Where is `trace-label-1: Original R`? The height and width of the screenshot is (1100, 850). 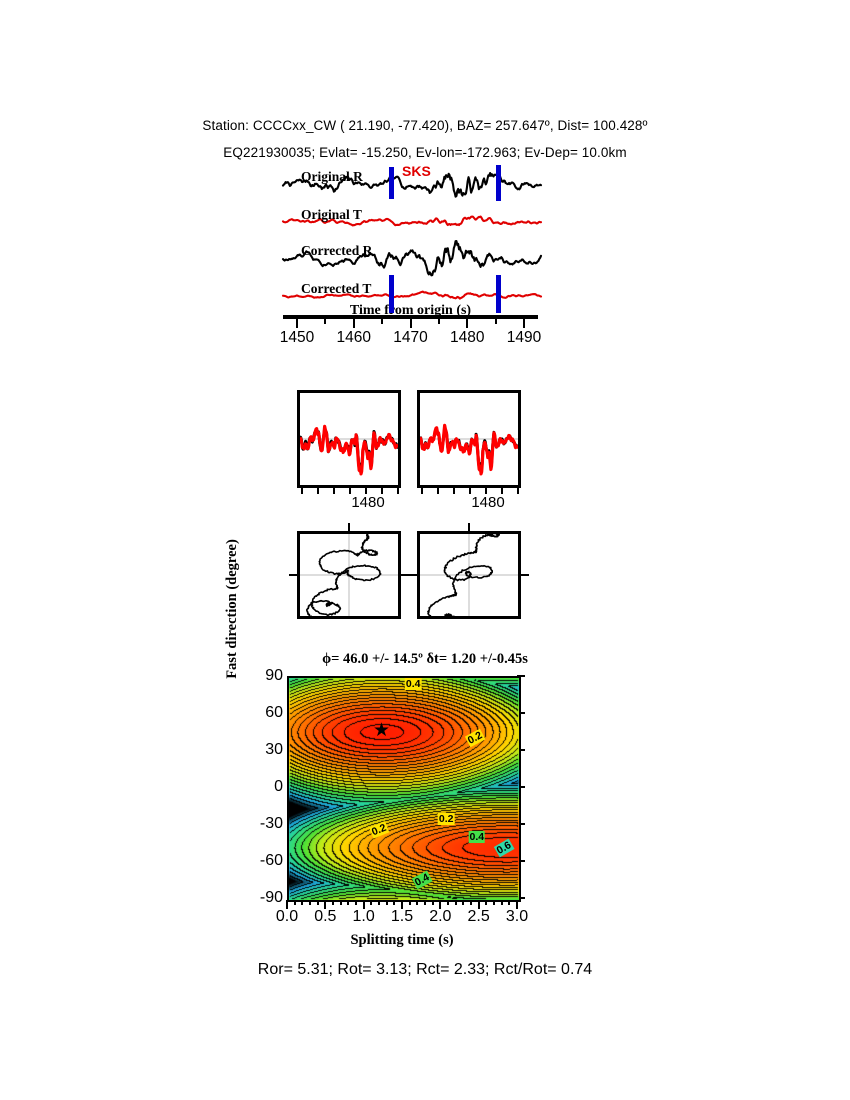 trace-label-1: Original R is located at coordinates (332, 176).